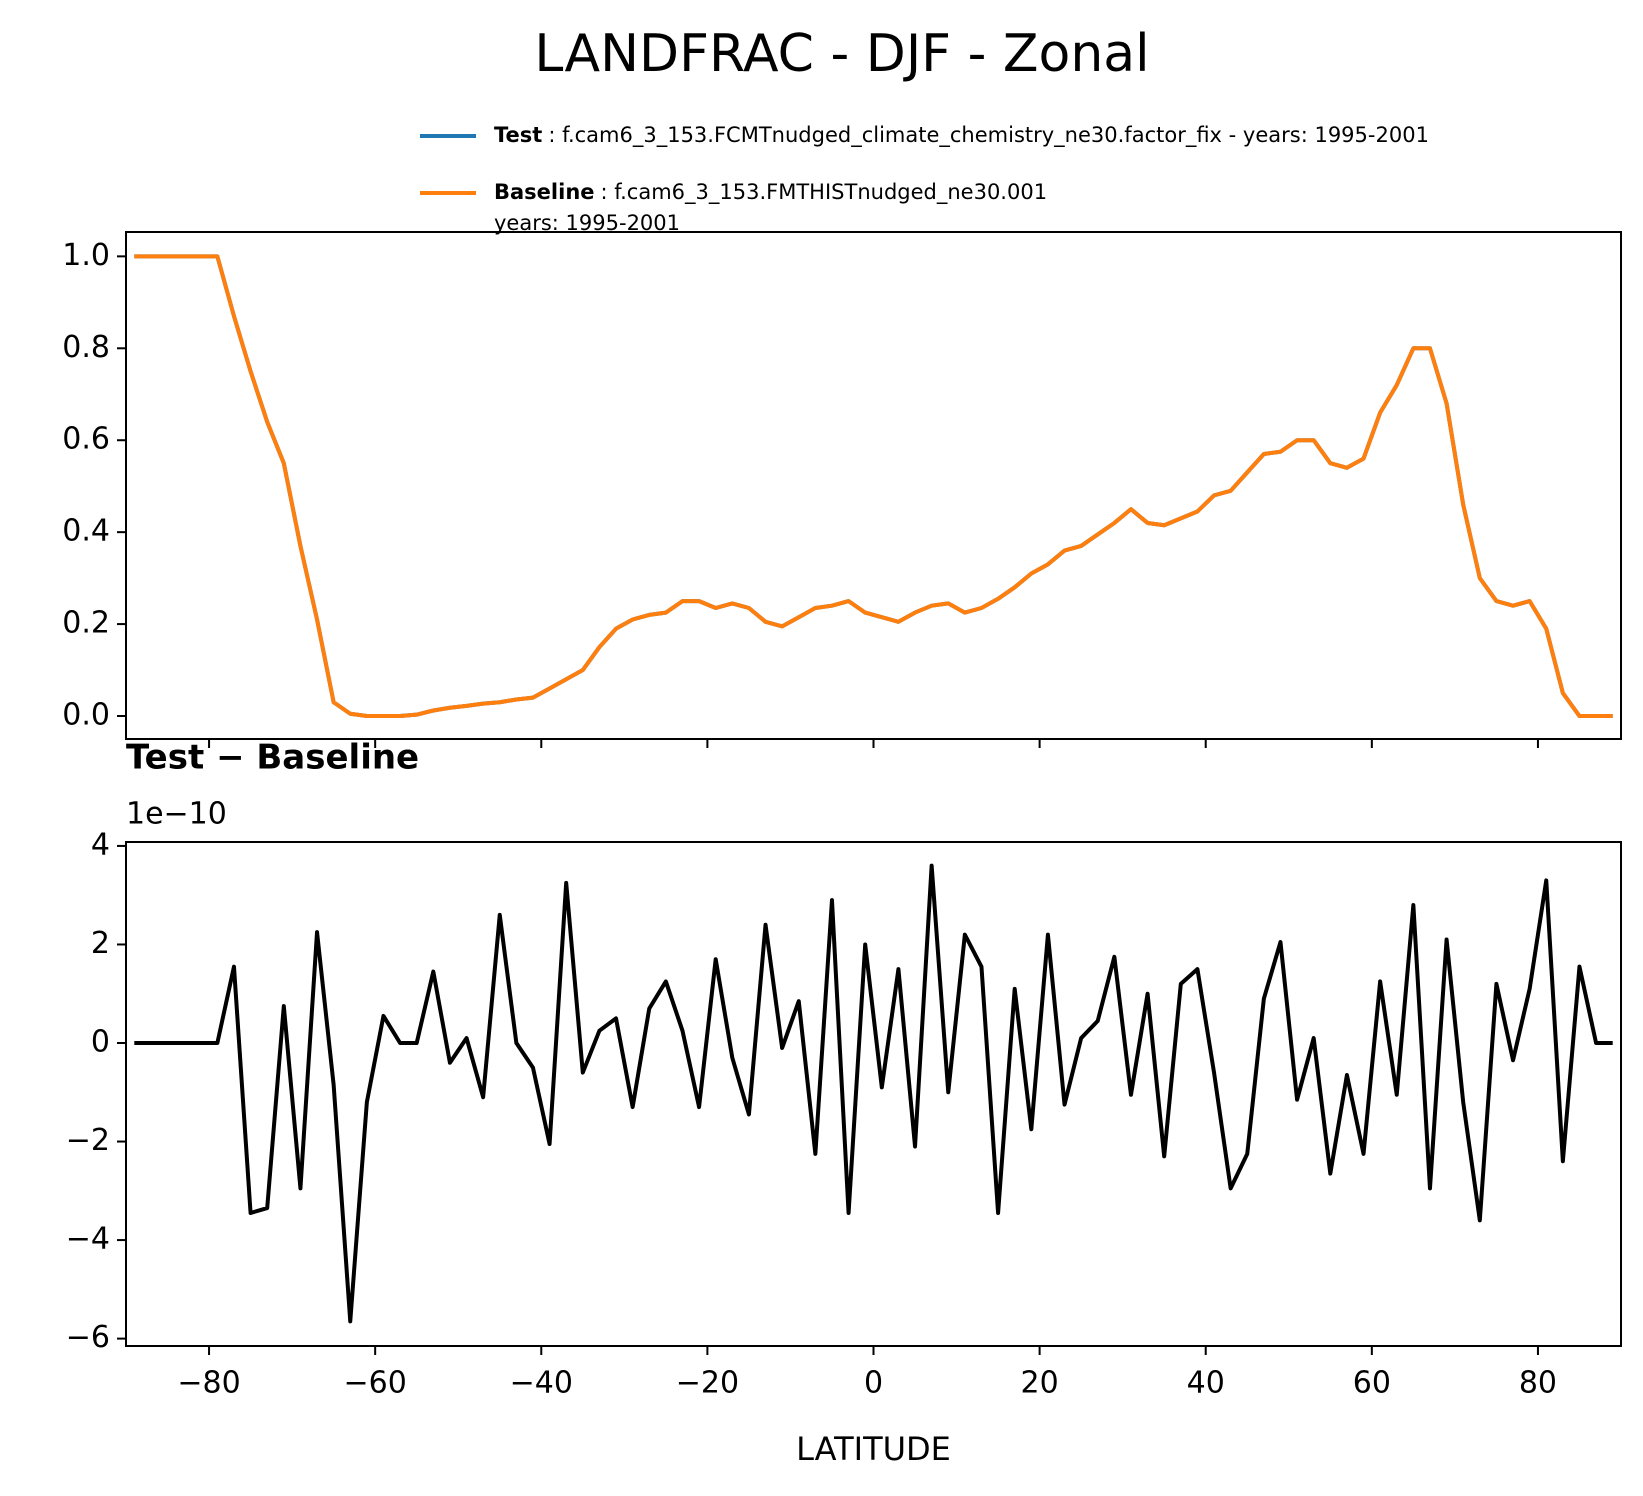 Image resolution: width=1643 pixels, height=1496 pixels. I want to click on y-tick-label: −2, so click(88, 1140).